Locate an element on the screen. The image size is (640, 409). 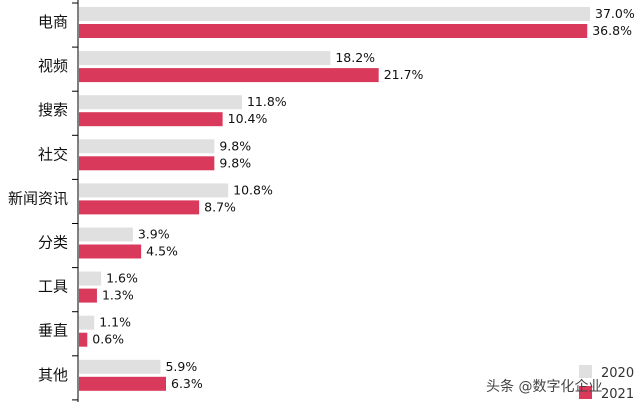
value-label: 36.8% is located at coordinates (612, 30).